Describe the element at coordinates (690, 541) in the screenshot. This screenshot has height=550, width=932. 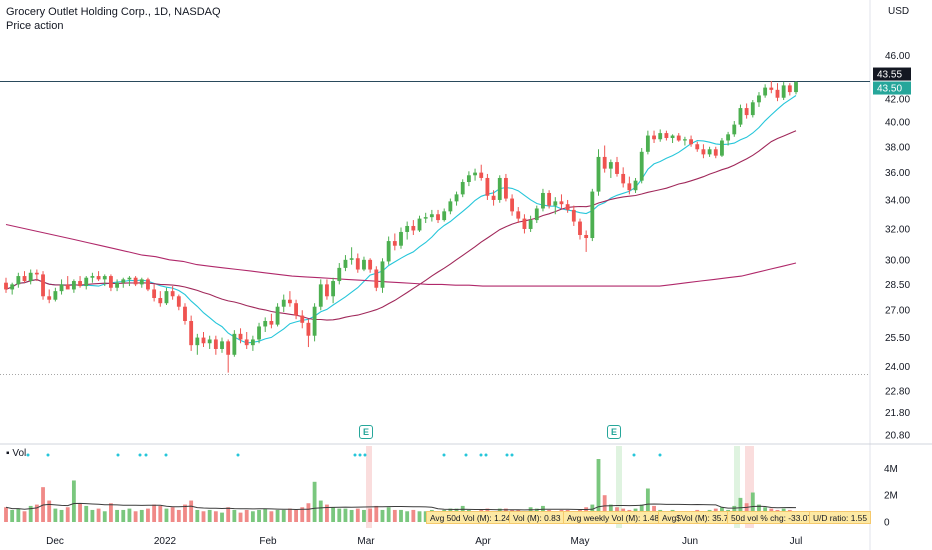
I see `x-tick-label: Jun` at that location.